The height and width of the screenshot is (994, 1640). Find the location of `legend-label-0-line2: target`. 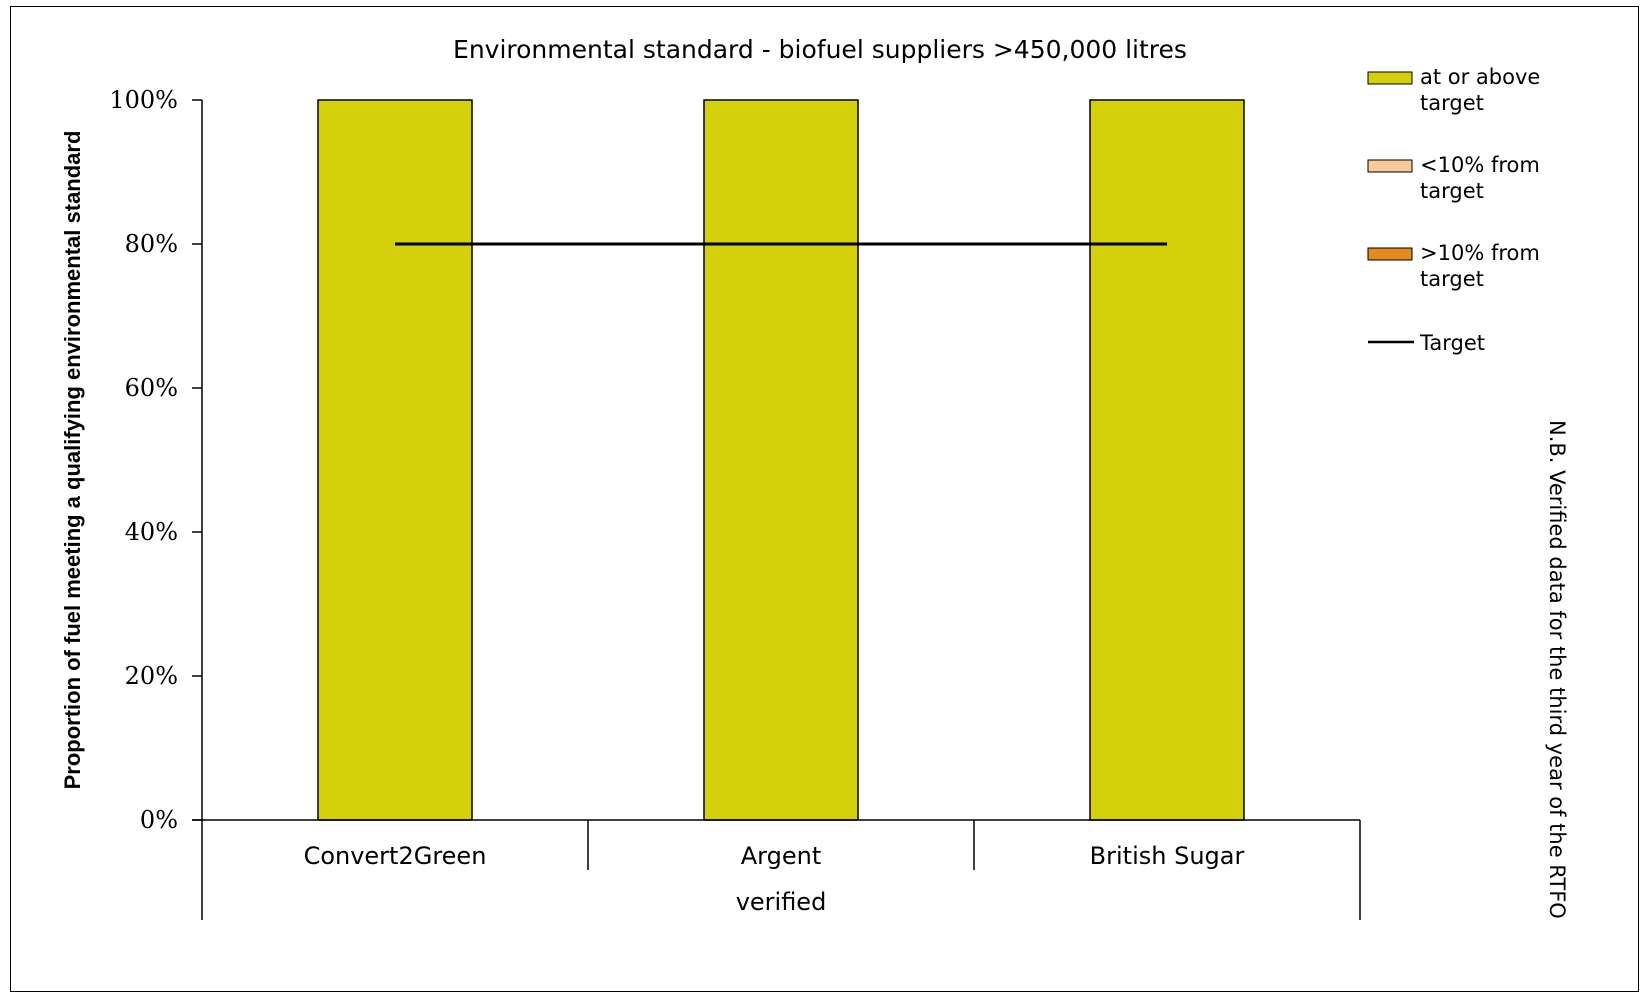

legend-label-0-line2: target is located at coordinates (1452, 103).